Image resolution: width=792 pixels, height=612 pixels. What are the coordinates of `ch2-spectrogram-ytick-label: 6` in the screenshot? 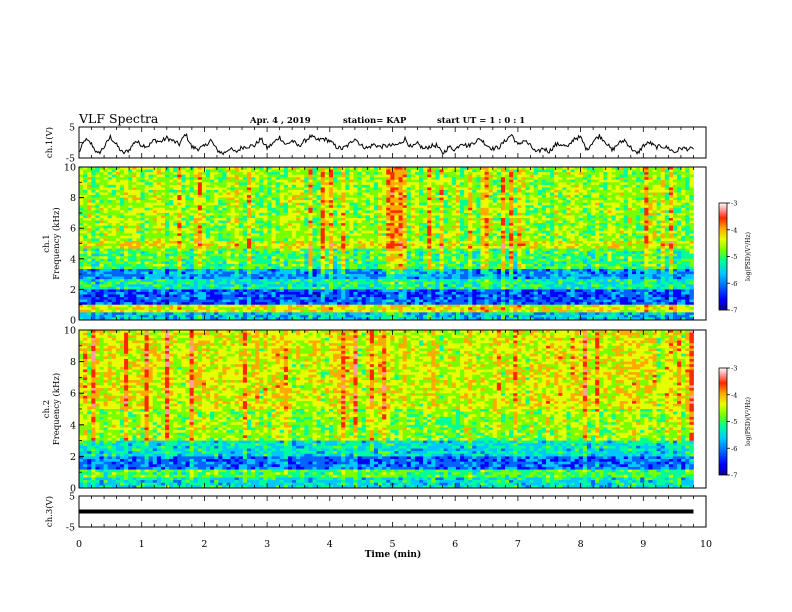 It's located at (73, 394).